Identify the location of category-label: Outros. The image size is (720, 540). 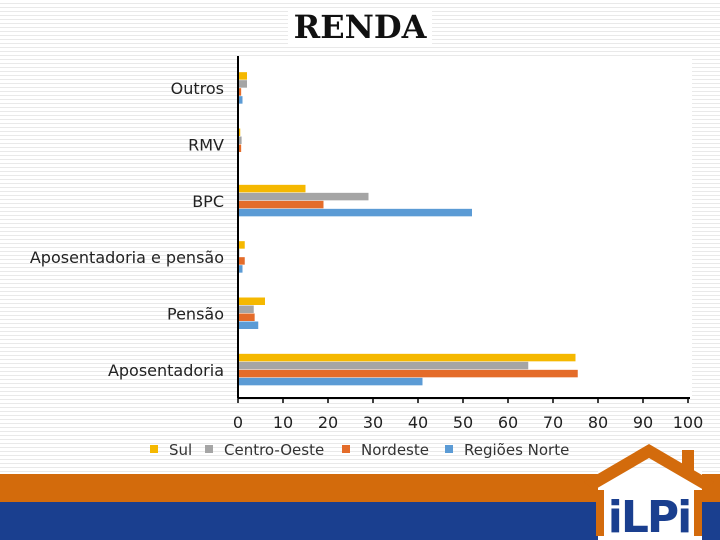
(197, 88).